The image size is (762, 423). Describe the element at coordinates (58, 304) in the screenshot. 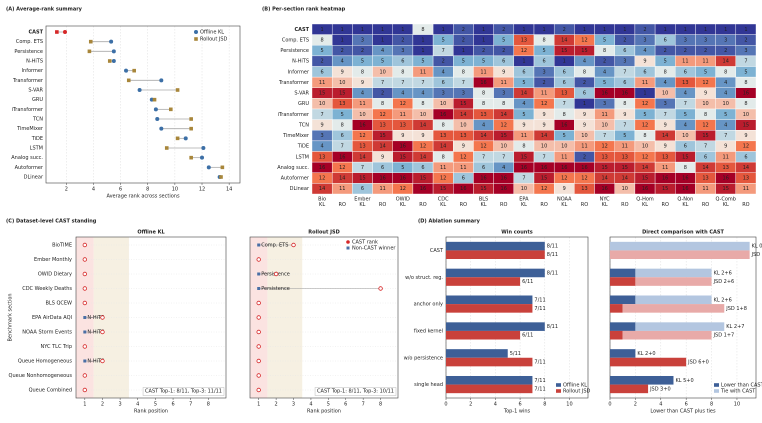

I see `y-tick-label: BLS QCEW` at that location.